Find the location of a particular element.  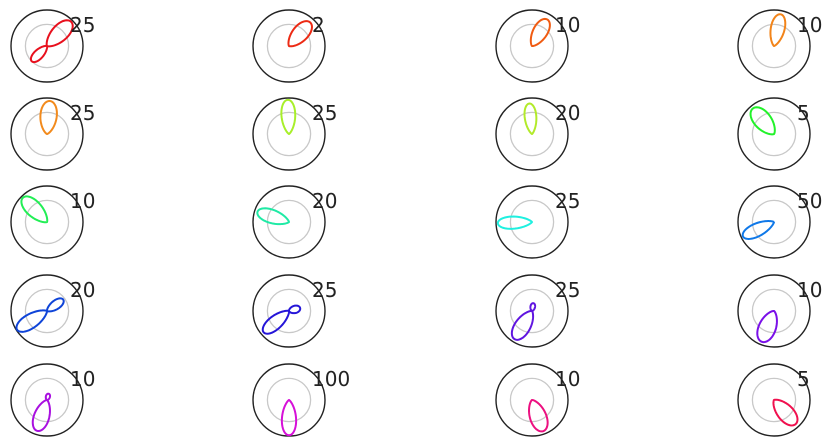

radial-max-label: 100 is located at coordinates (331, 379).